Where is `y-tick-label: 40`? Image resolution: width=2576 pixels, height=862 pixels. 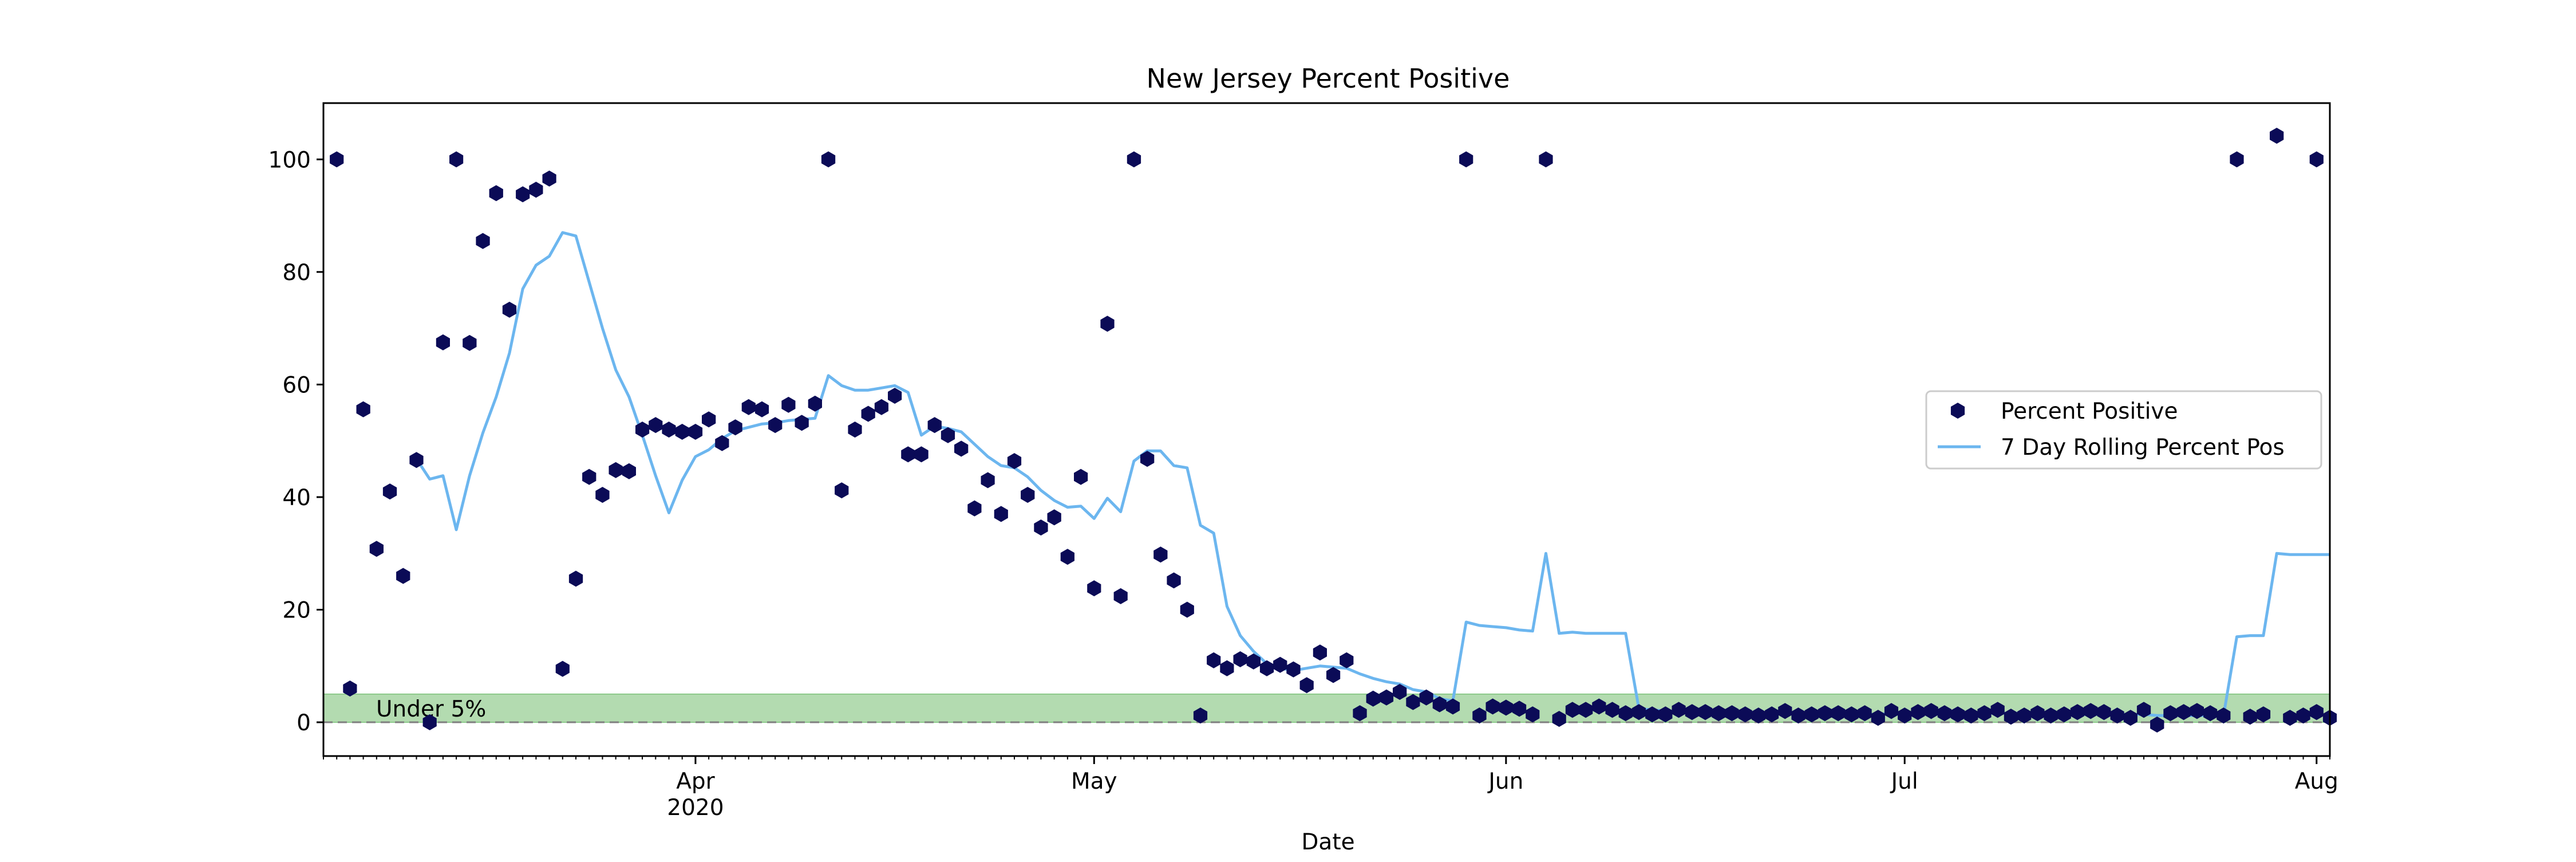
y-tick-label: 40 is located at coordinates (296, 498).